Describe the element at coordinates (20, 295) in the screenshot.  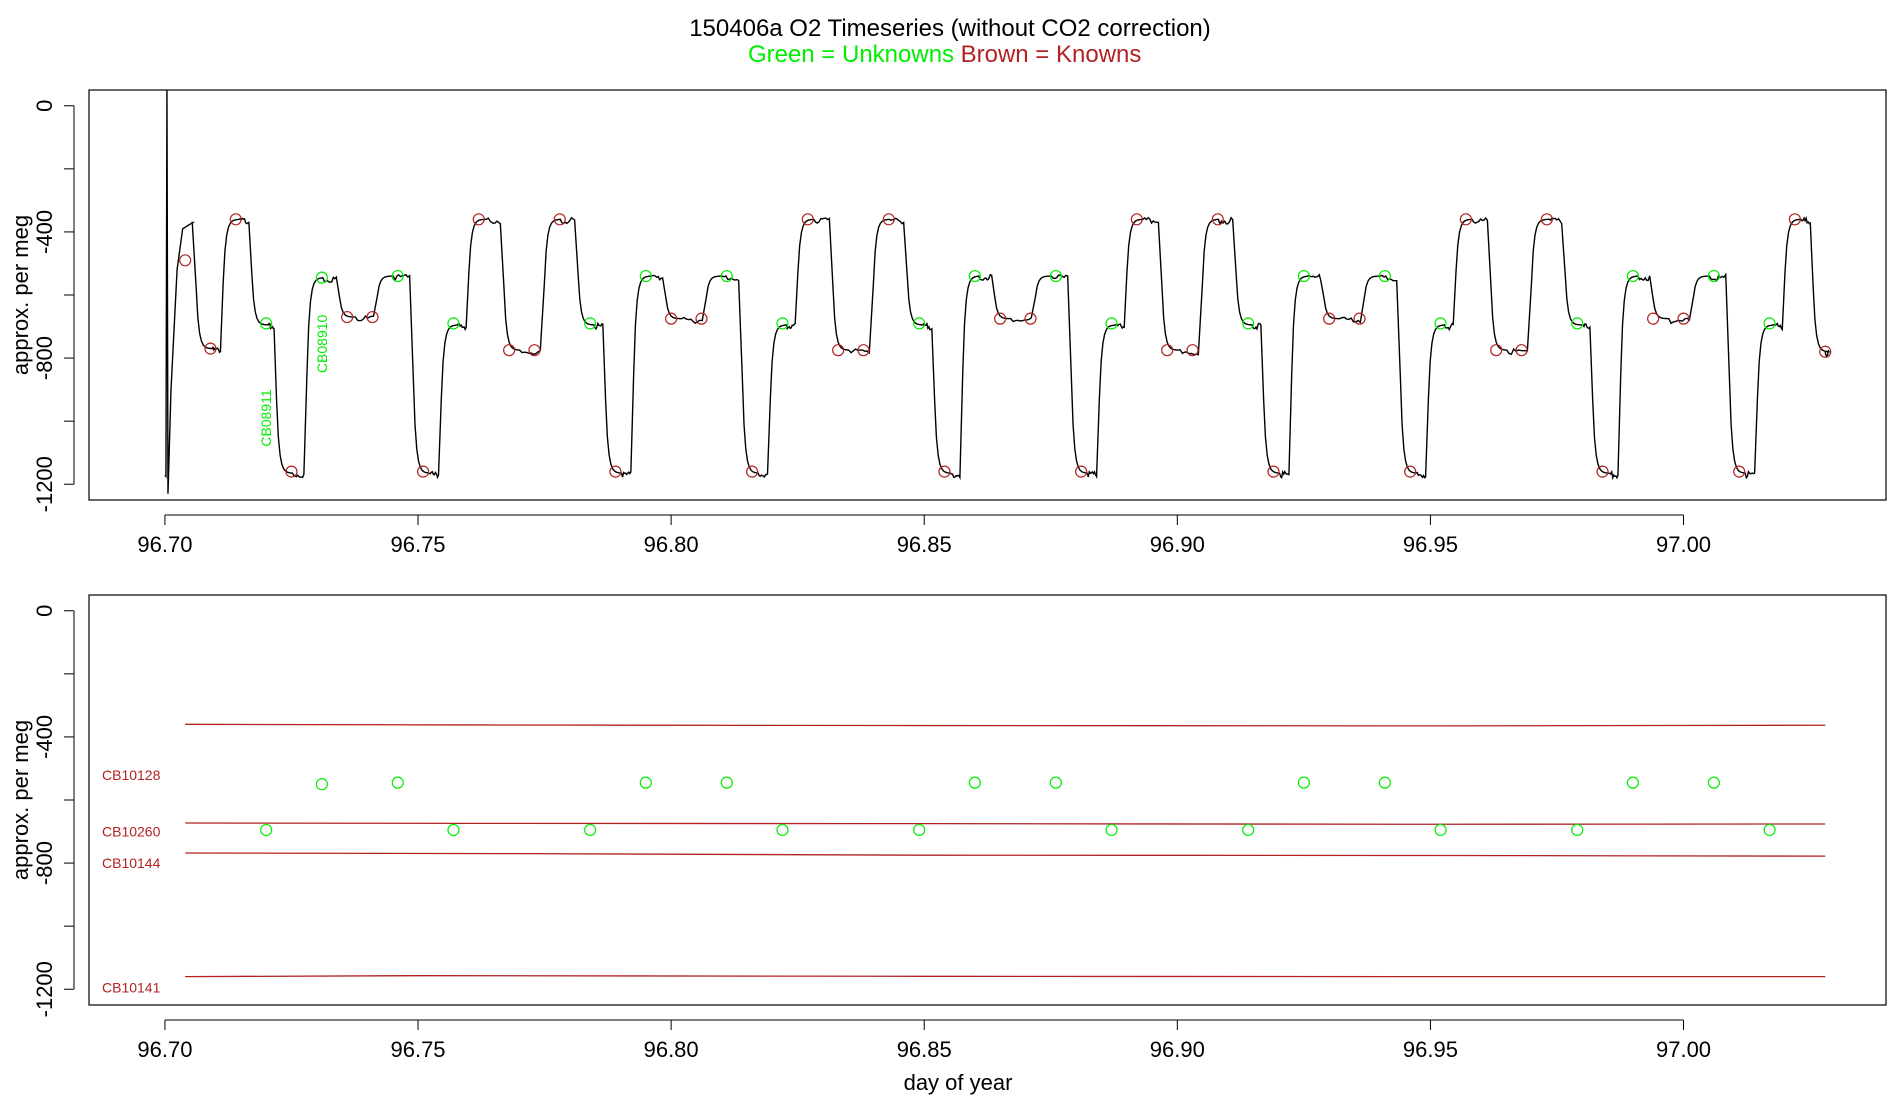
I see `top-y-axis-label: approx. per meg` at that location.